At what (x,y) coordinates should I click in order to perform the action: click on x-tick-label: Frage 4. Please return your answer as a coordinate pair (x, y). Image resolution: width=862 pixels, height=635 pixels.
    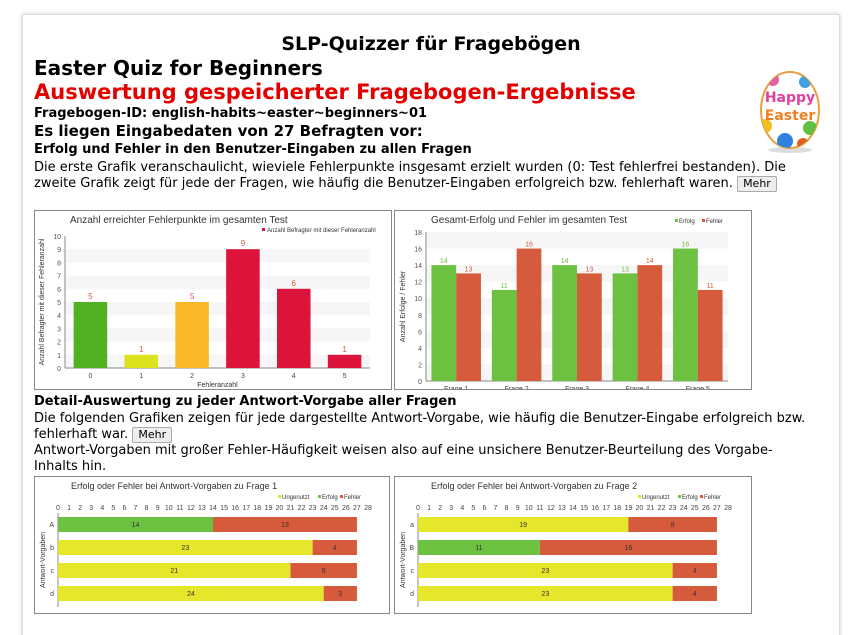
    Looking at the image, I should click on (637, 387).